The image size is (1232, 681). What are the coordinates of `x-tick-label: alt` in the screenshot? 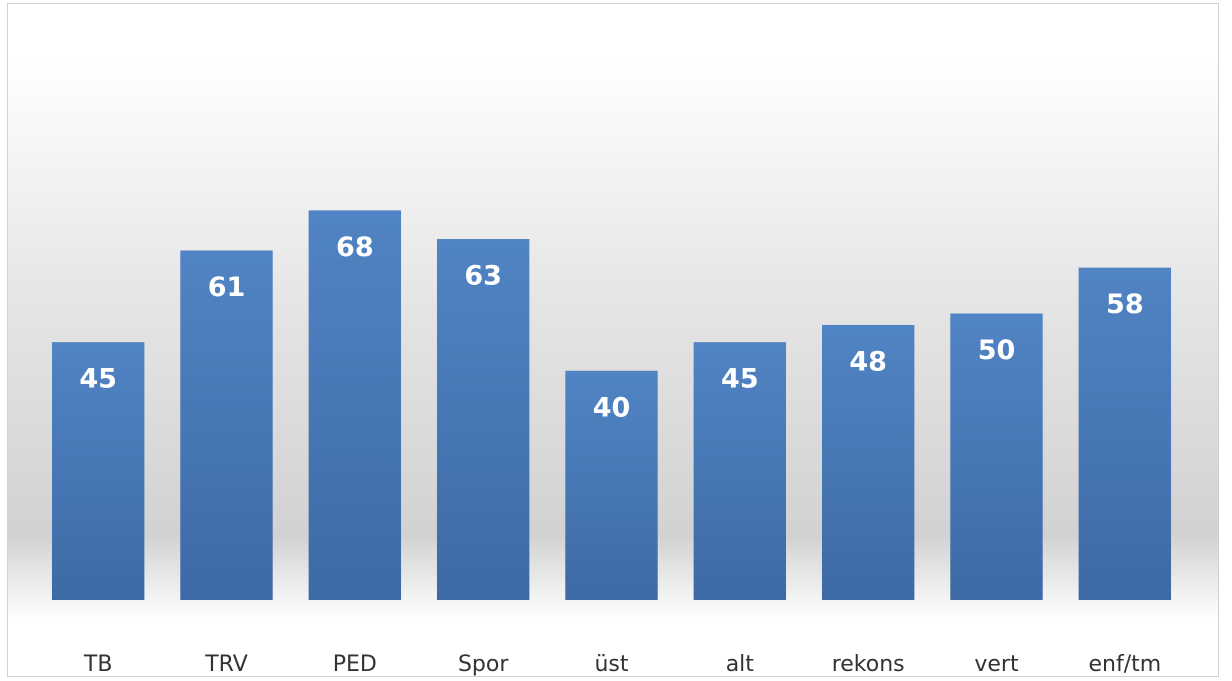 It's located at (740, 664).